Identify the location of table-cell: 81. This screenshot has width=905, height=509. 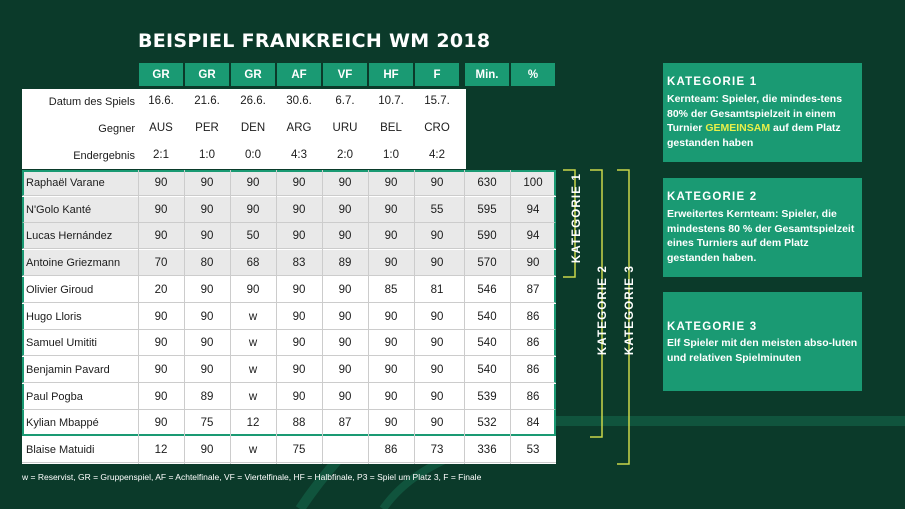
(437, 289).